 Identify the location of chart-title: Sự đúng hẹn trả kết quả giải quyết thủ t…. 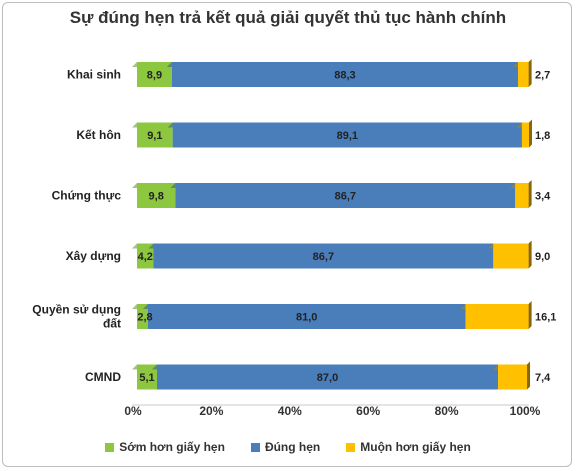
(288, 17).